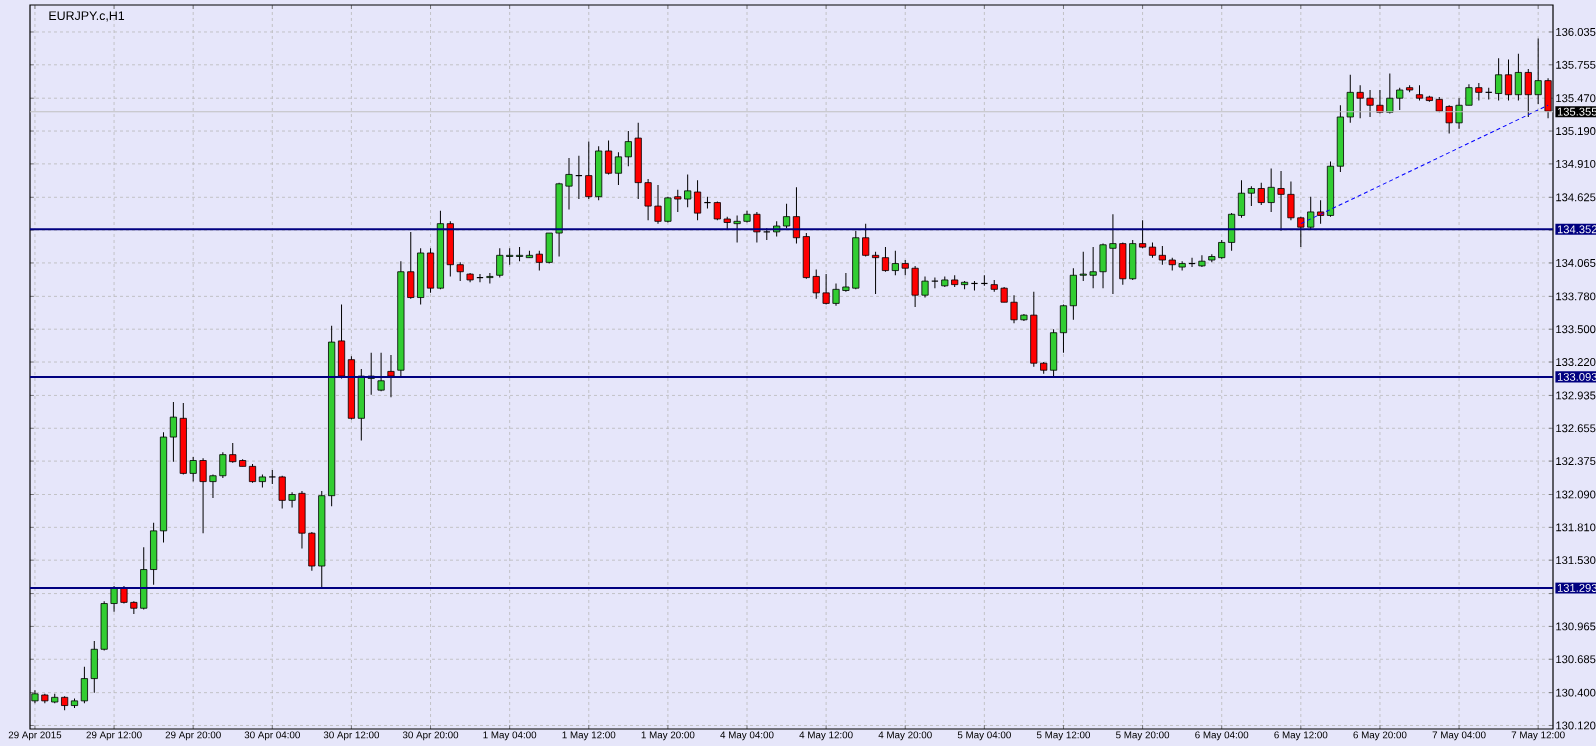 Image resolution: width=1596 pixels, height=746 pixels. I want to click on y-tick-label: 132.090, so click(1576, 494).